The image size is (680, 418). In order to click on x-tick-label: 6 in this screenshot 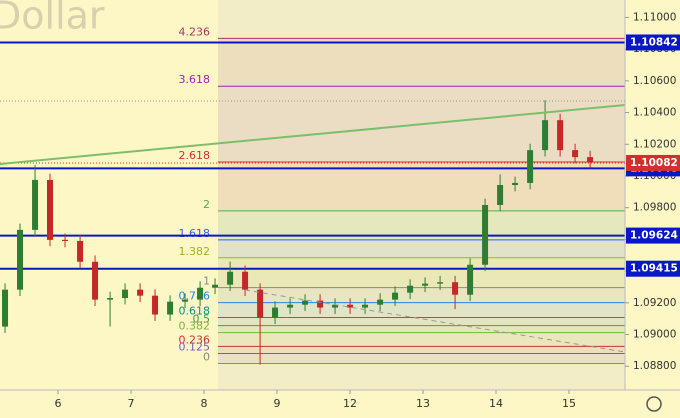, I will do `click(58, 403)`.